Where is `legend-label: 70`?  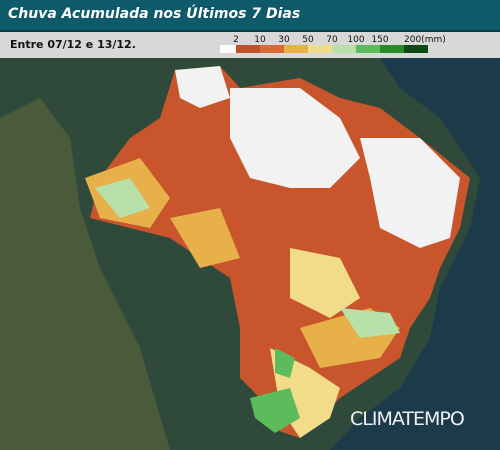
legend-label: 70 is located at coordinates (332, 40).